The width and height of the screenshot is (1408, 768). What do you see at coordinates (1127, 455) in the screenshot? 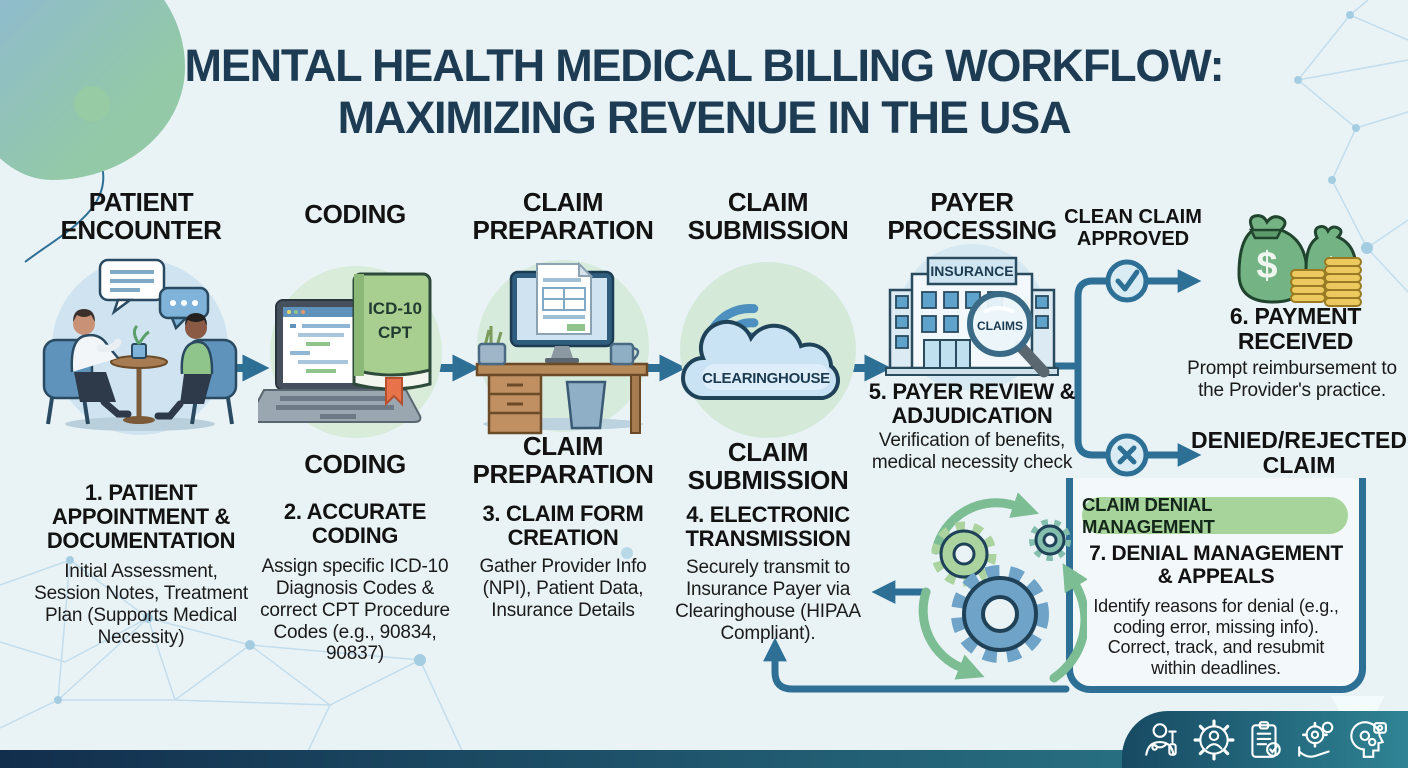
I see `cross-circle-icon` at bounding box center [1127, 455].